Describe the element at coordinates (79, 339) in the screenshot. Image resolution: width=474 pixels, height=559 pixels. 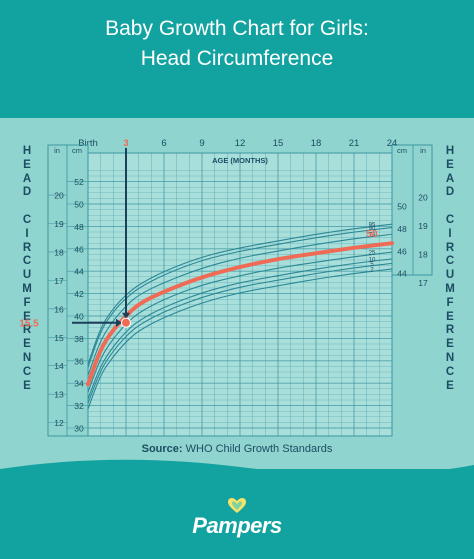
I see `left-cm-label: 38` at that location.